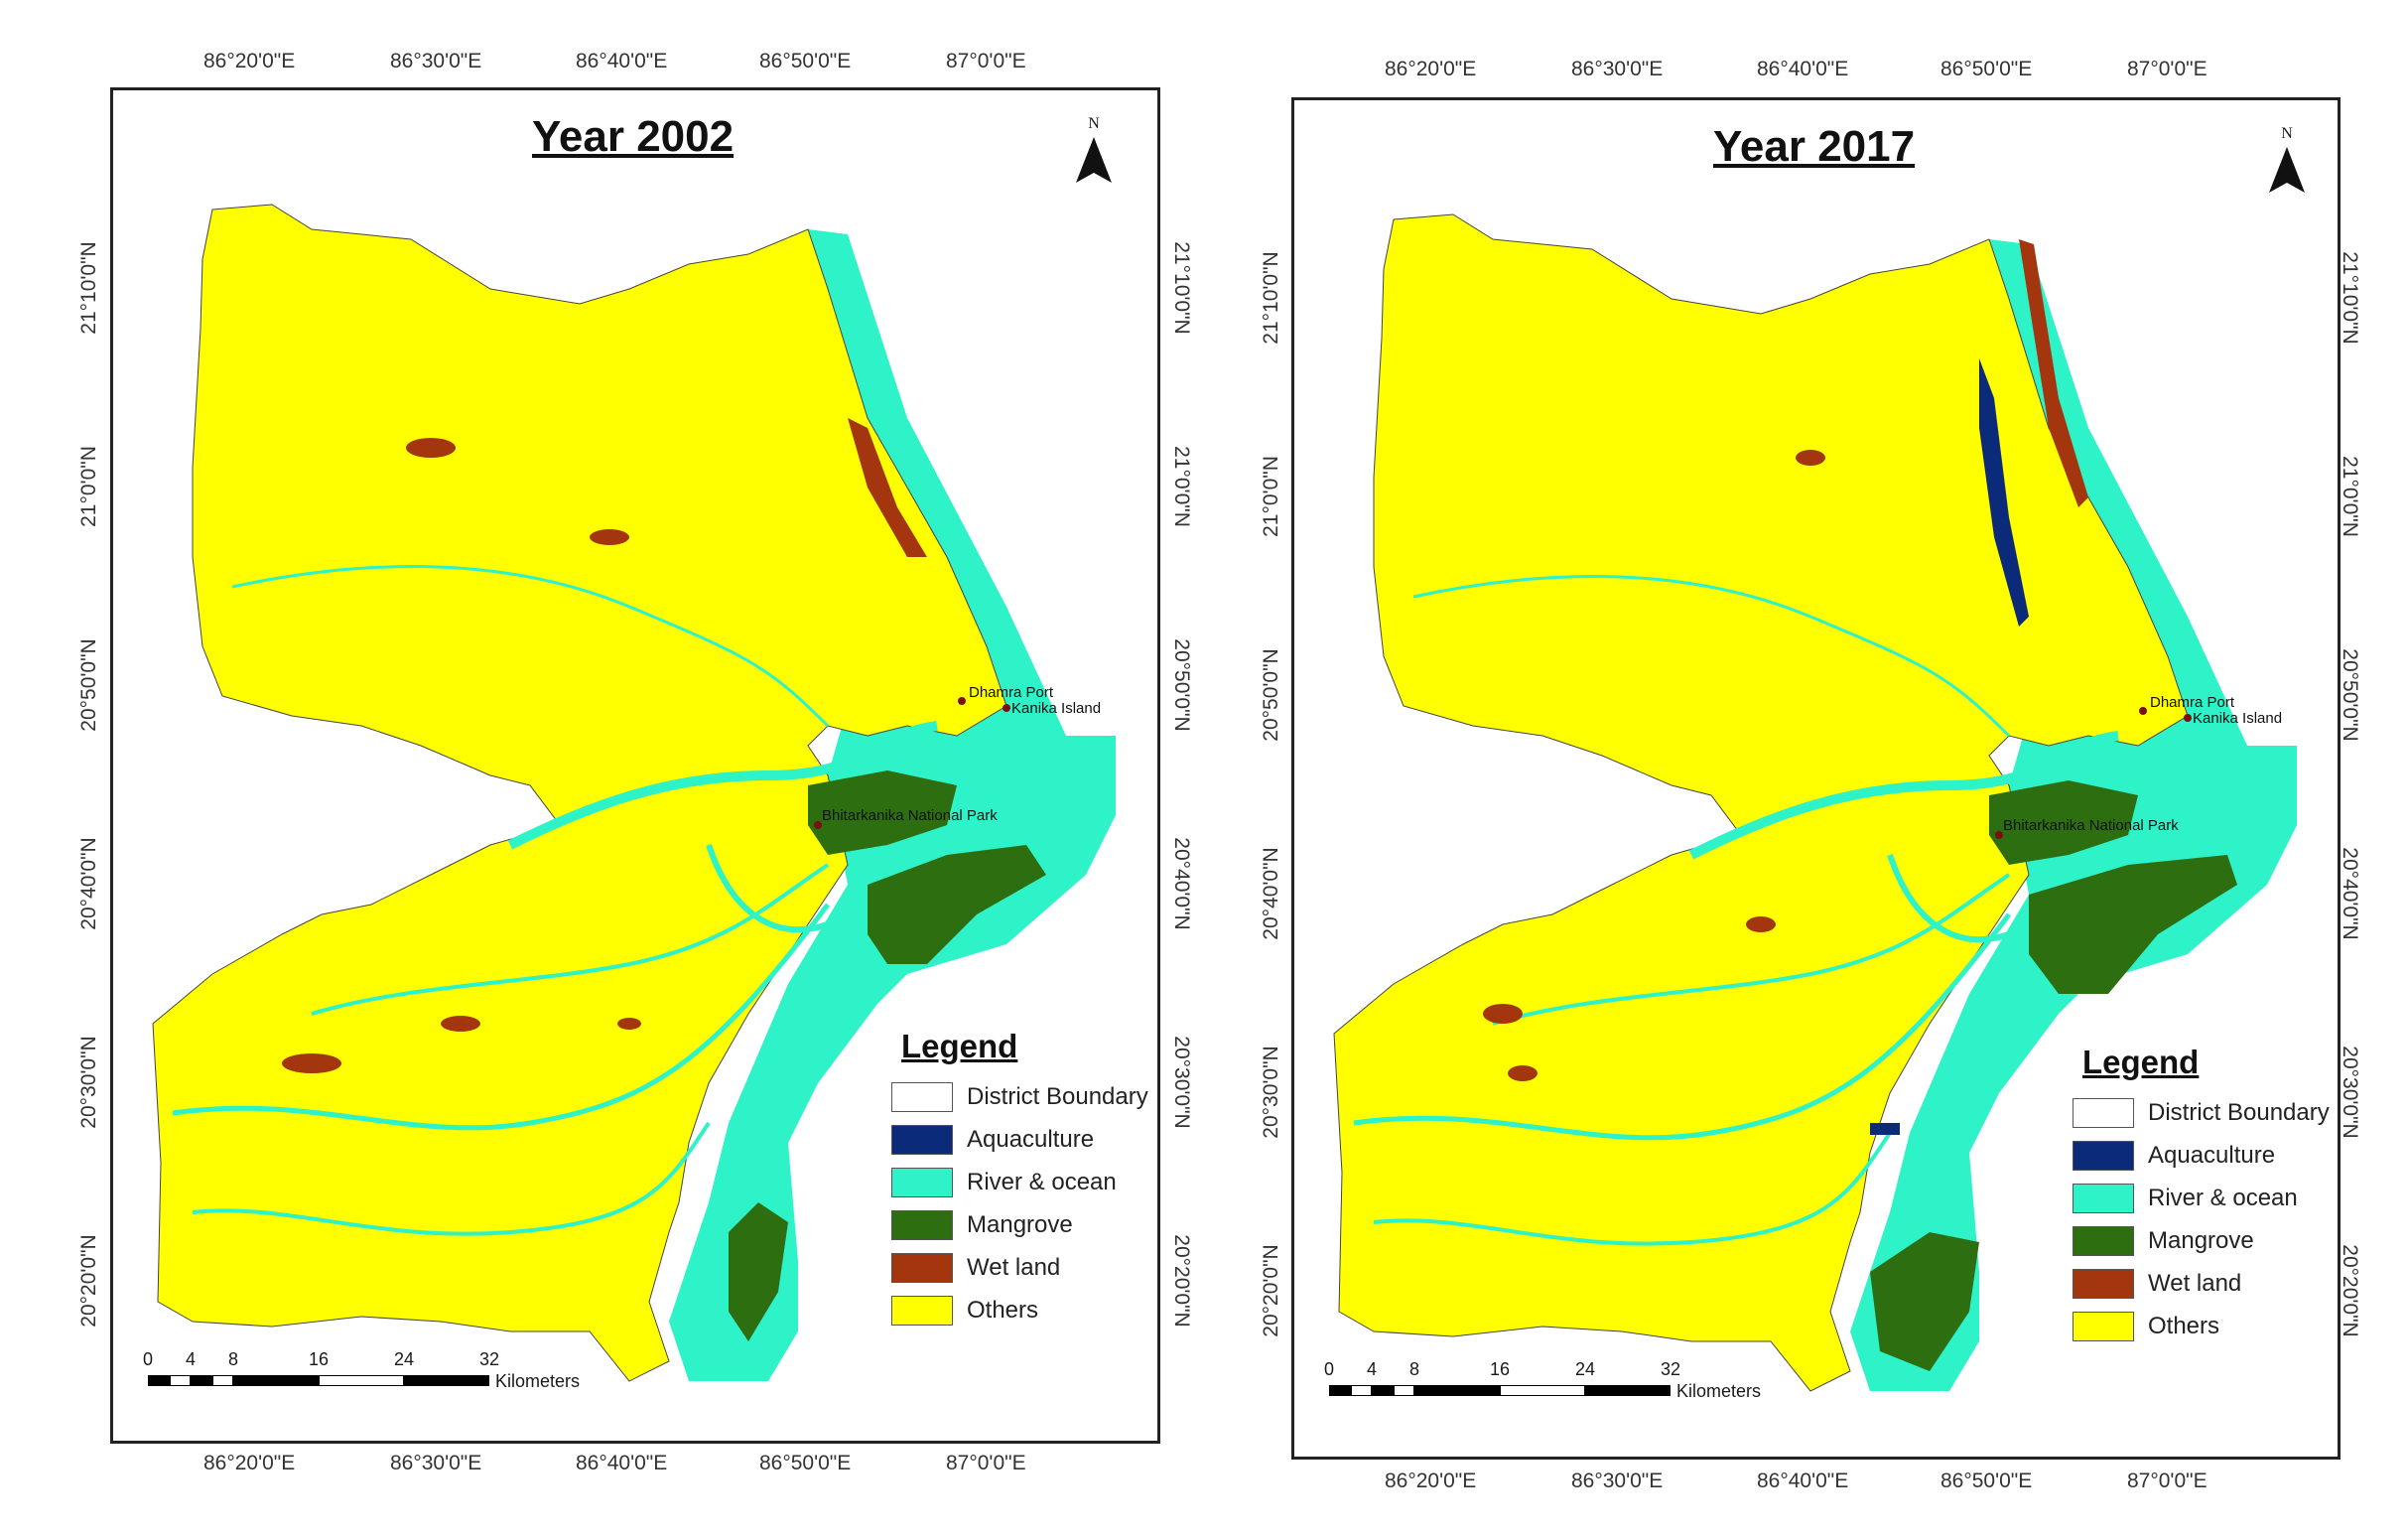 The image size is (2408, 1538). Describe the element at coordinates (2350, 1092) in the screenshot. I see `lat-label-right: 20°30'0"N` at that location.